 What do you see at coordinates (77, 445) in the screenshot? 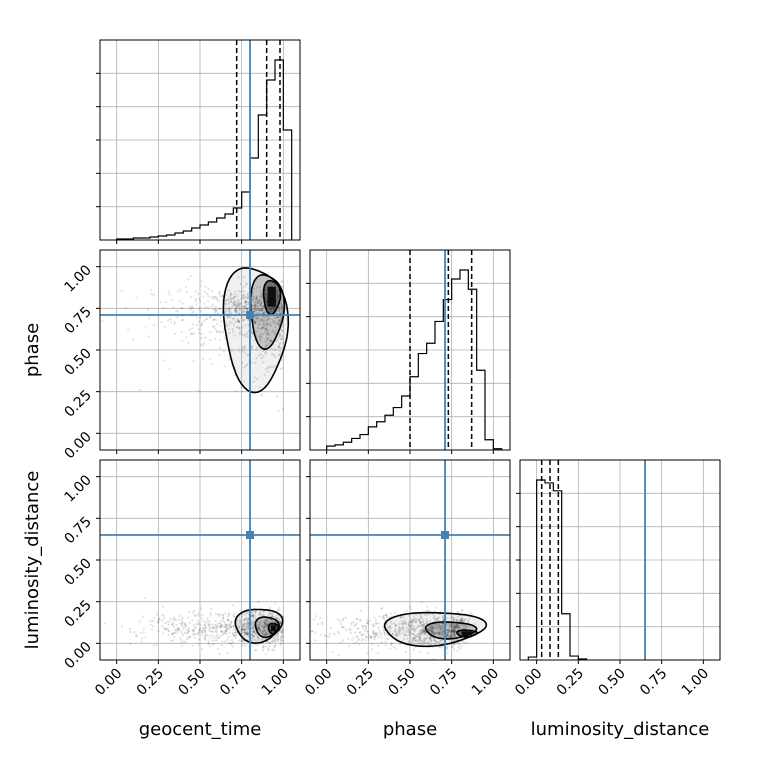
I see `y-tick-label: 0.00` at bounding box center [77, 445].